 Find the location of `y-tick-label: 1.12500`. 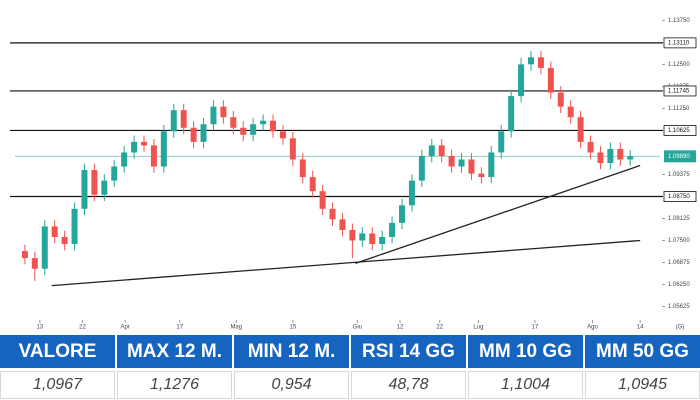

y-tick-label: 1.12500 is located at coordinates (679, 65).